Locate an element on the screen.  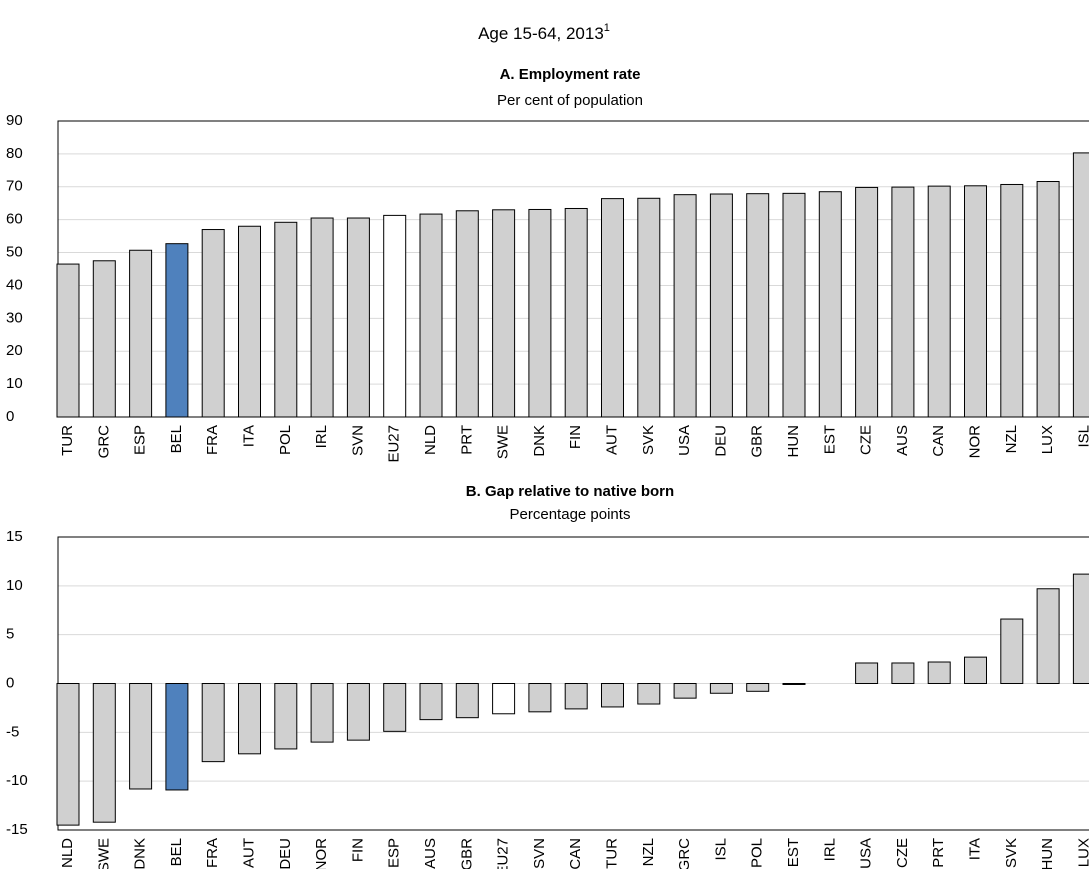
y-tick-label: 30 is located at coordinates (14, 317).